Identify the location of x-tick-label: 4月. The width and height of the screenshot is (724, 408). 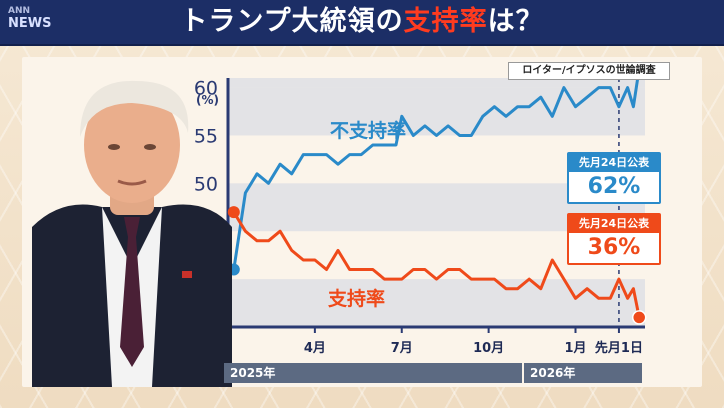
(315, 348).